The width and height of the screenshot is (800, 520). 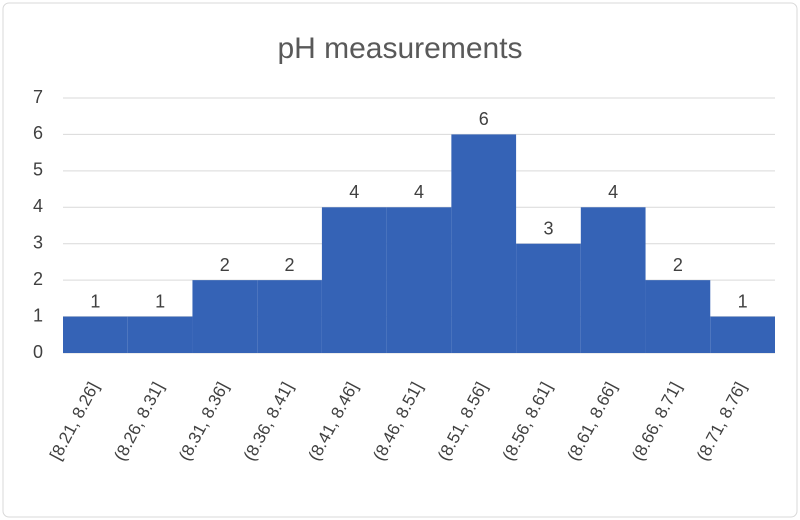 What do you see at coordinates (38, 242) in the screenshot?
I see `y-tick-label: 3` at bounding box center [38, 242].